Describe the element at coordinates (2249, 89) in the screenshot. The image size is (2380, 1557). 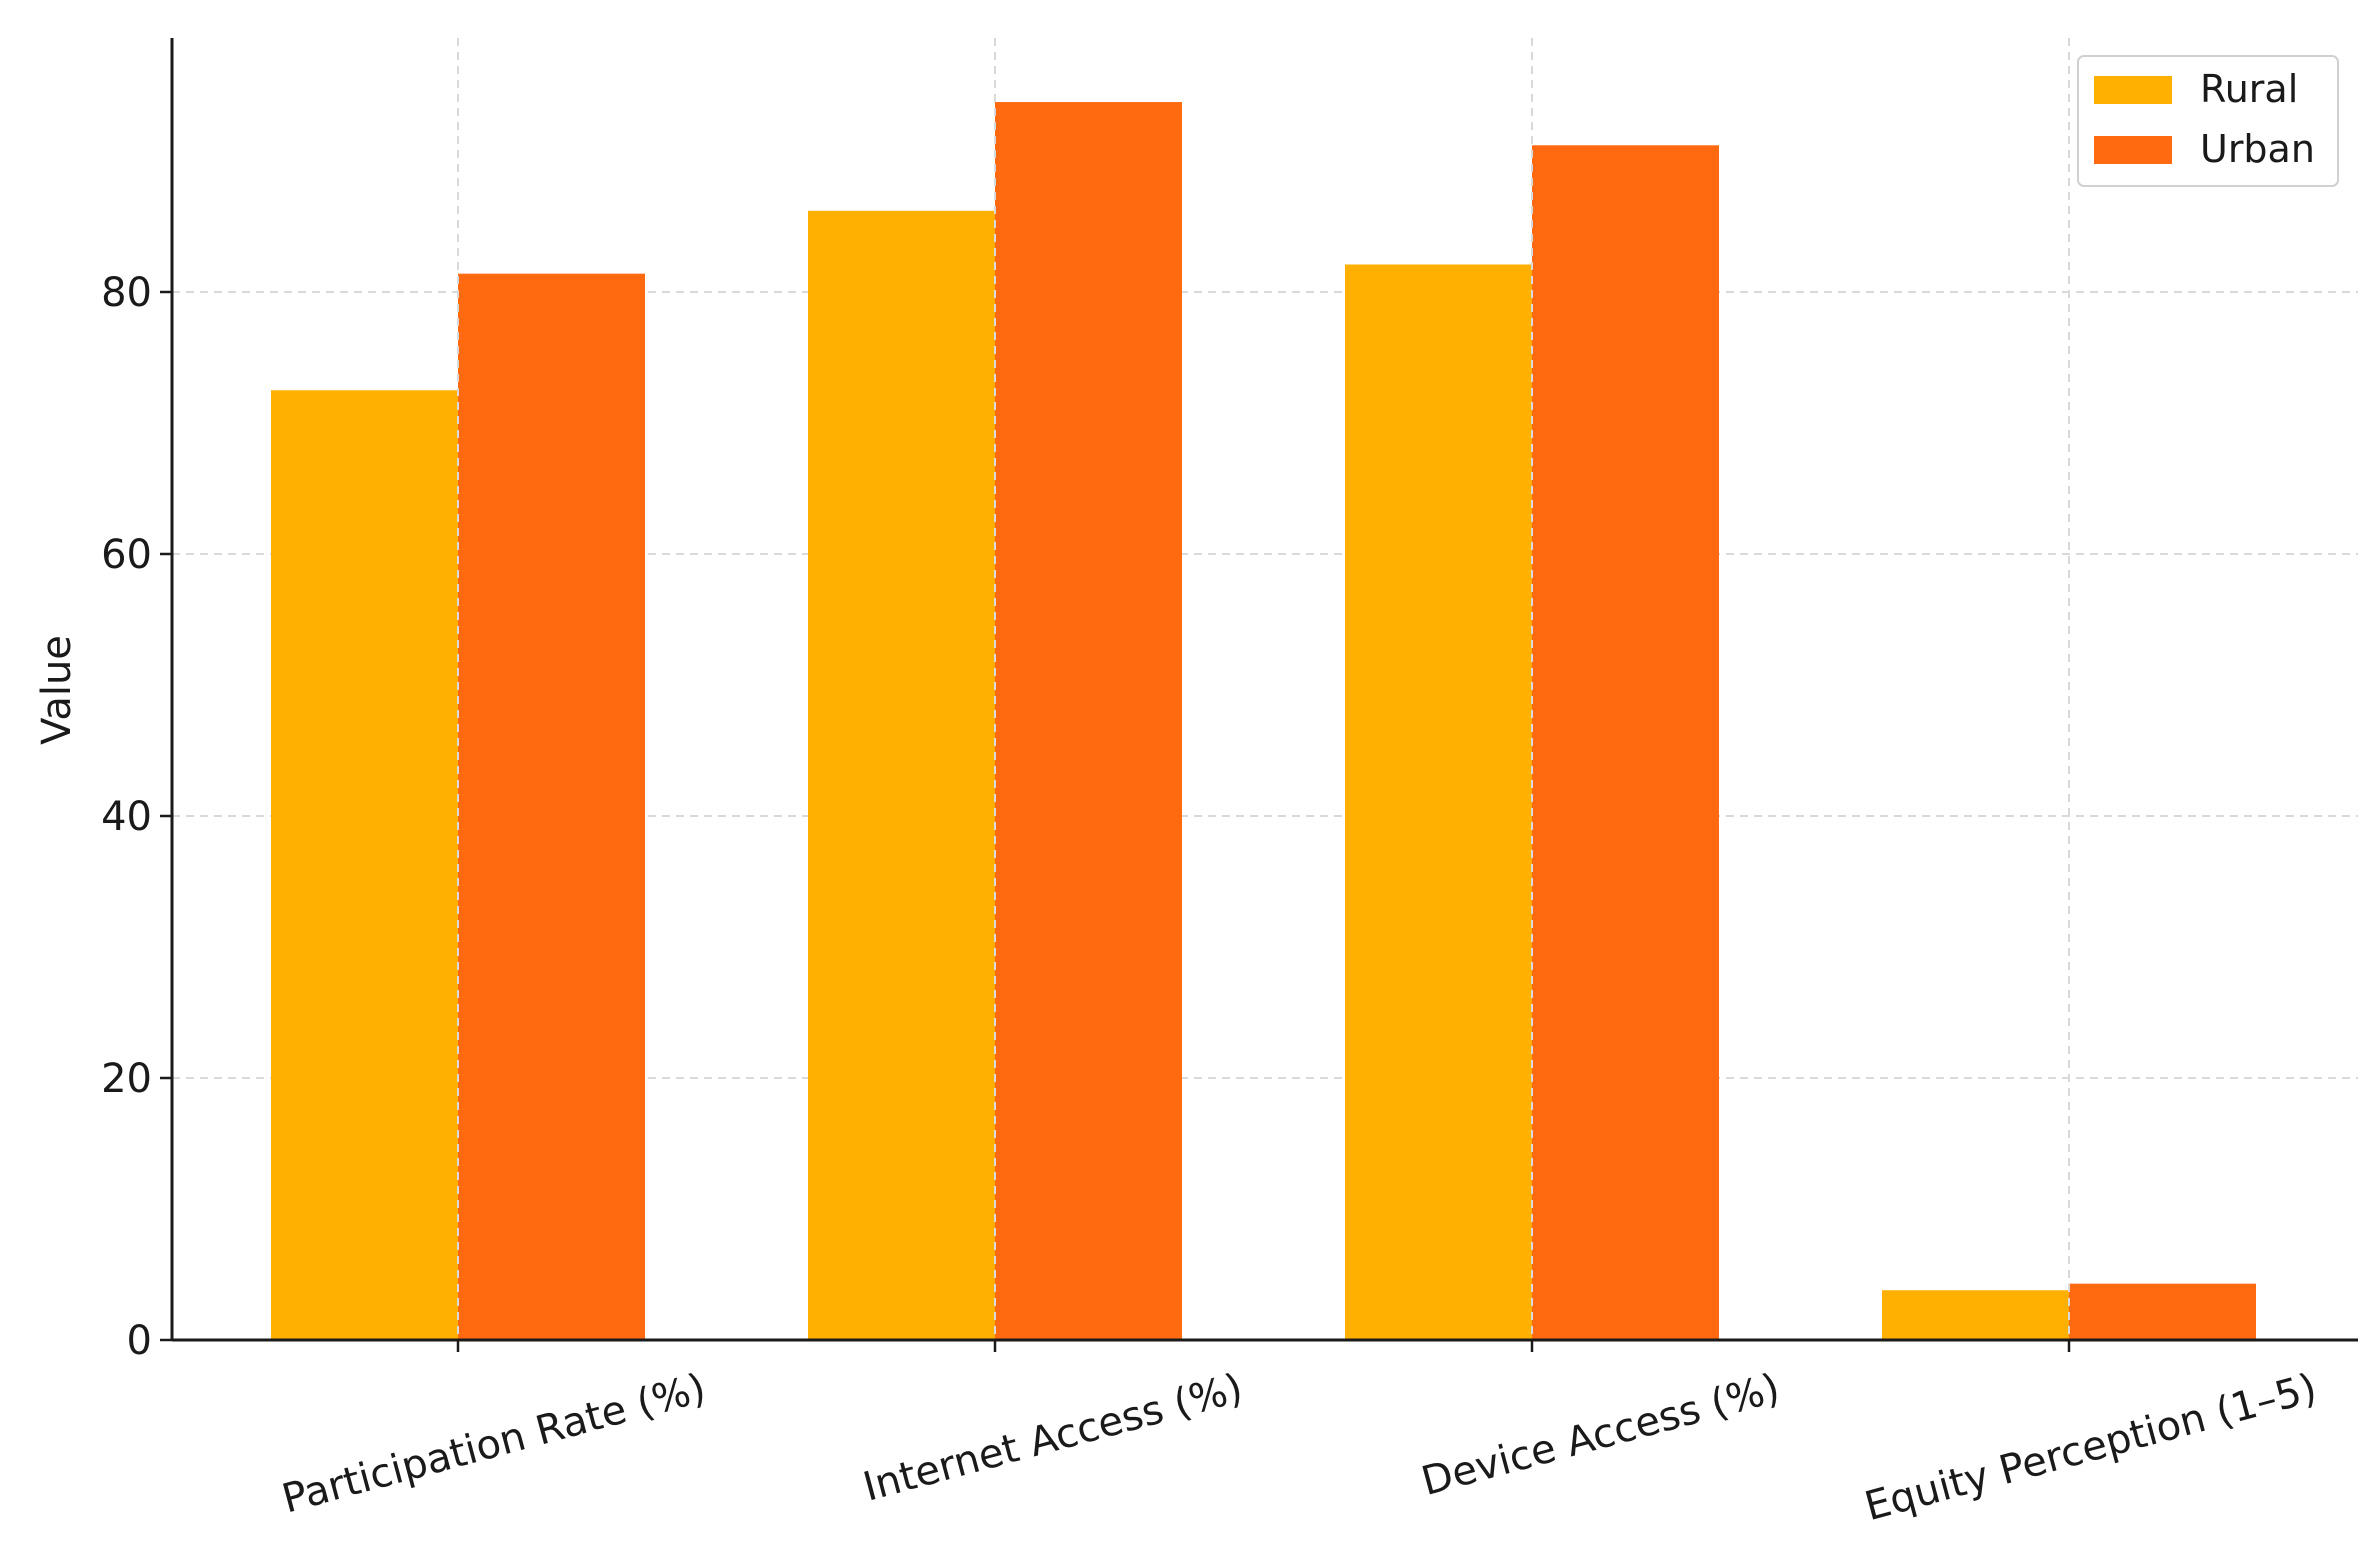
I see `legend-label-rural: Rural` at that location.